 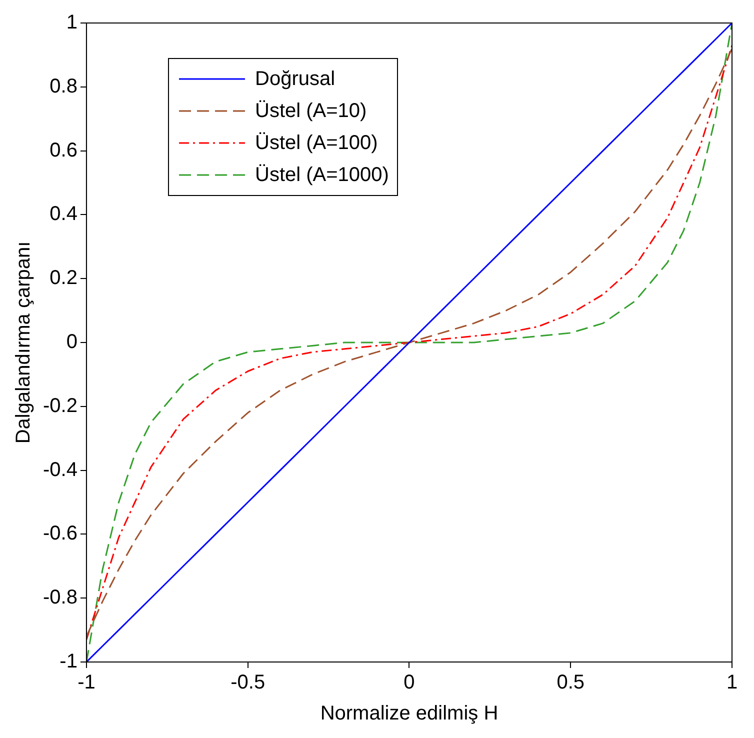 What do you see at coordinates (732, 683) in the screenshot?
I see `x-tick-label: 1` at bounding box center [732, 683].